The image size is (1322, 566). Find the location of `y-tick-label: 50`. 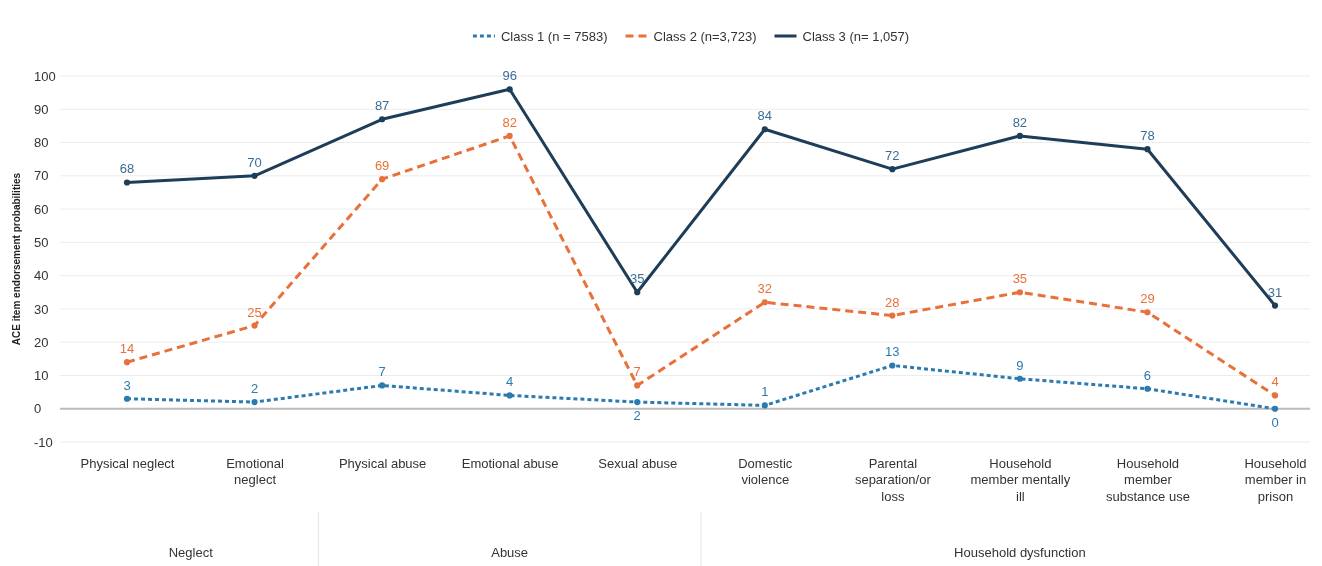

y-tick-label: 50 is located at coordinates (41, 243).